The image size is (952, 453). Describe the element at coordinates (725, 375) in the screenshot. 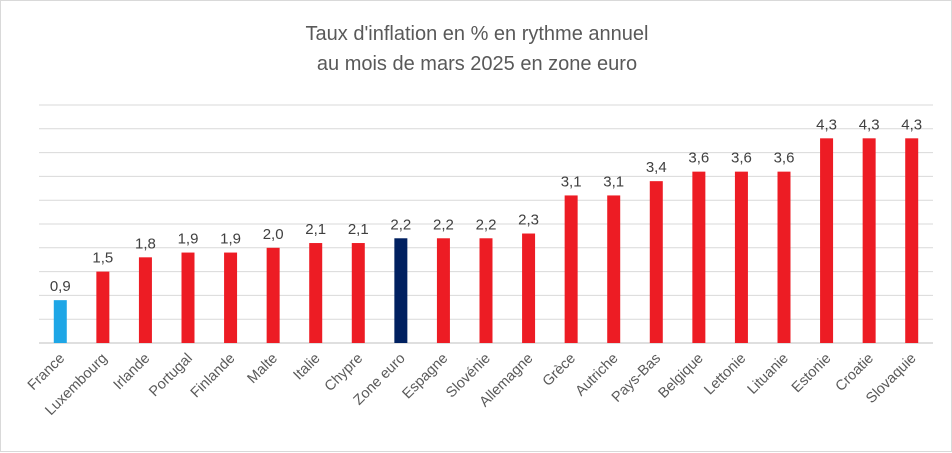

I see `x-tick-label: Lettonie` at that location.